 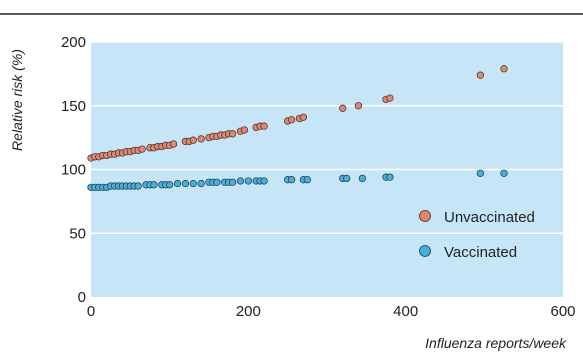 I want to click on legend-label-unvaccinated: Unvaccinated, so click(x=489, y=217).